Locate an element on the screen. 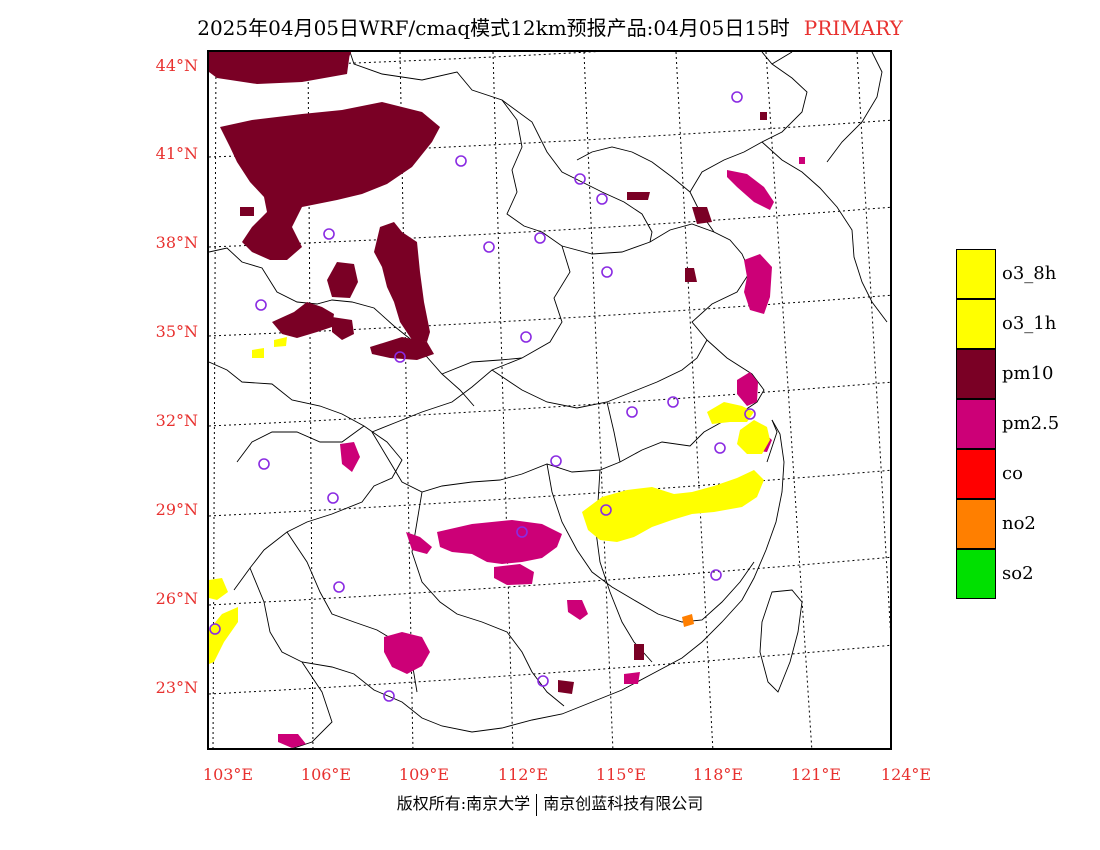  lon-label-115: 115°E is located at coordinates (621, 774).